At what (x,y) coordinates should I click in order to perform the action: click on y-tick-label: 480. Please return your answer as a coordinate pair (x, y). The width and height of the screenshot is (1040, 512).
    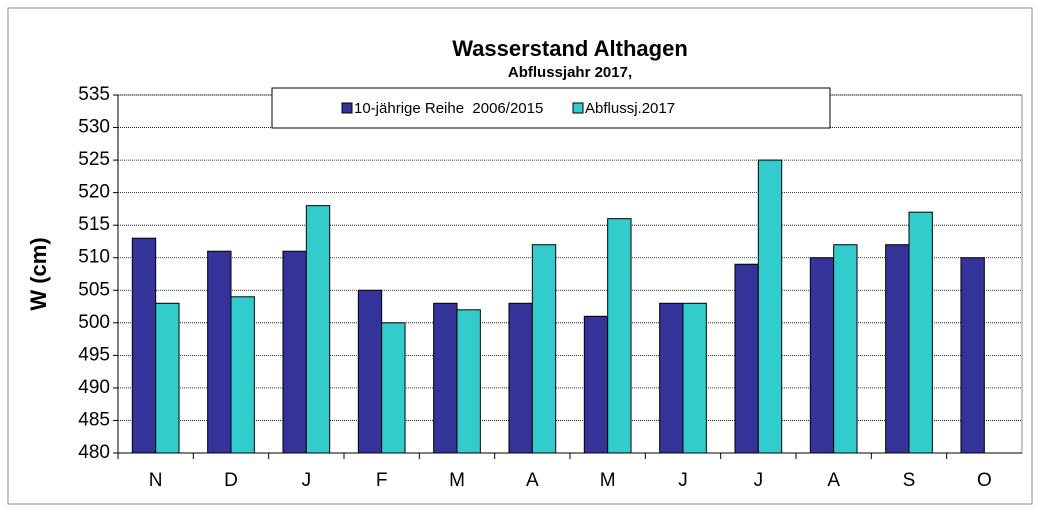
    Looking at the image, I should click on (94, 452).